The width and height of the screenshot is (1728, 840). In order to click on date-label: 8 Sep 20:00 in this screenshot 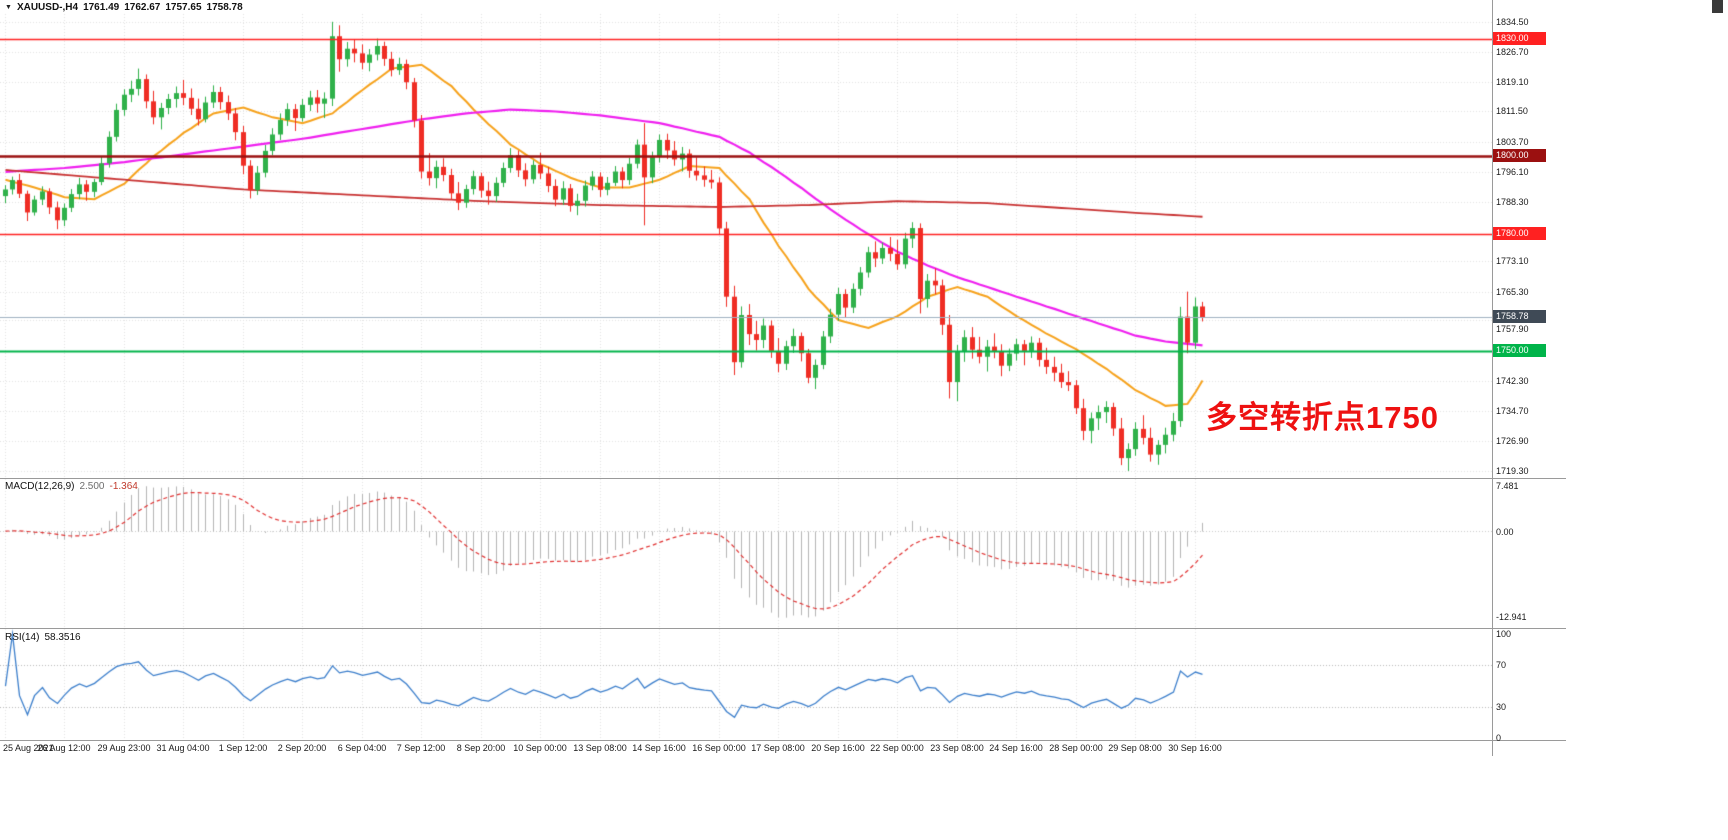, I will do `click(481, 748)`.